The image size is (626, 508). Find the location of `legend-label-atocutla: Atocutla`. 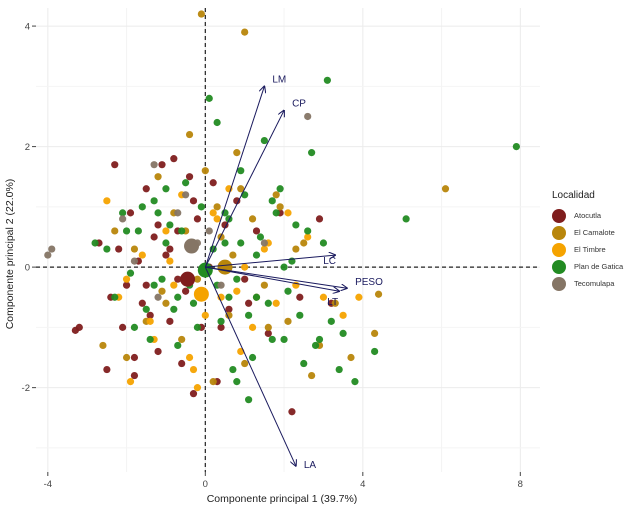

legend-label-atocutla: Atocutla is located at coordinates (588, 215).